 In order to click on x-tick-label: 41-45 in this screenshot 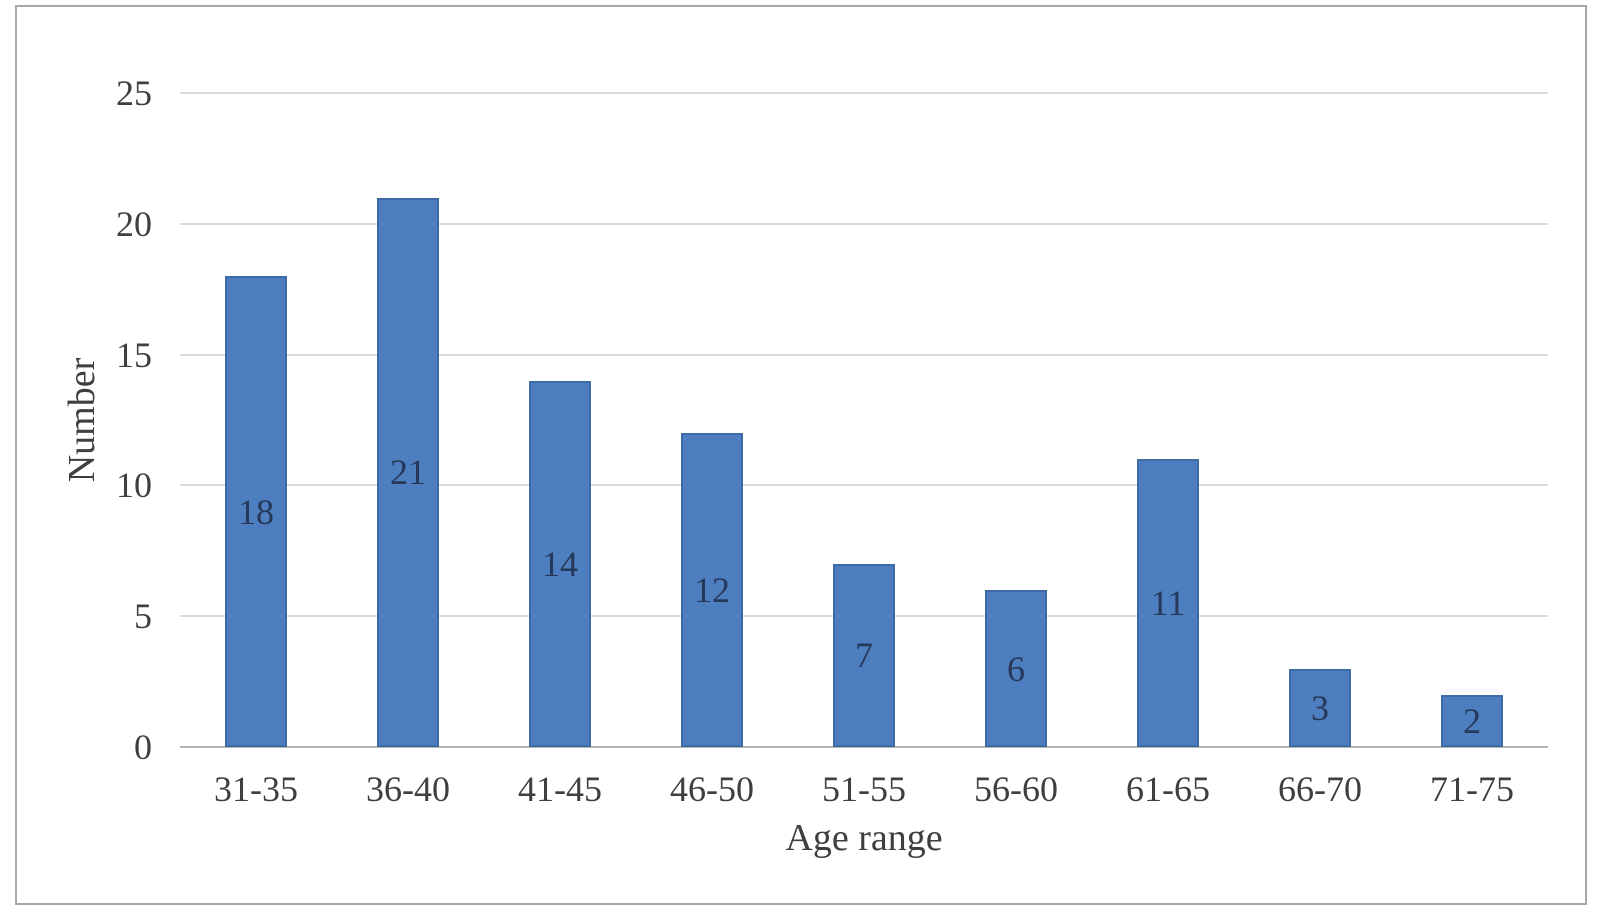, I will do `click(560, 789)`.